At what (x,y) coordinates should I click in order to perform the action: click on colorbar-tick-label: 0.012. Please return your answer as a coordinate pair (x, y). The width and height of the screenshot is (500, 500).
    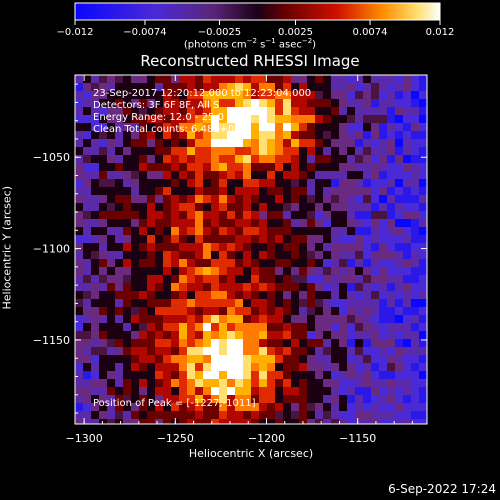
    Looking at the image, I should click on (440, 32).